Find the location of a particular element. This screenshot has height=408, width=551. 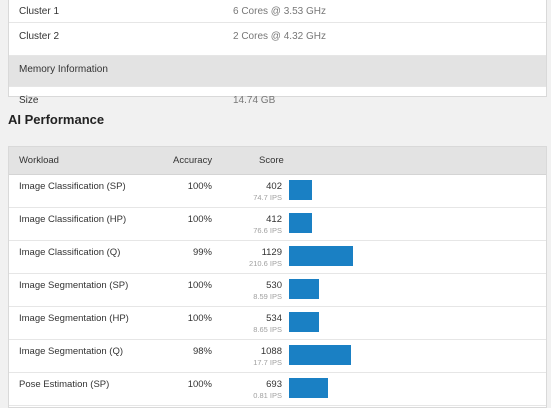

table-row: Pose Estimation (SP) 100% 693 0.81 IPS is located at coordinates (277, 389).